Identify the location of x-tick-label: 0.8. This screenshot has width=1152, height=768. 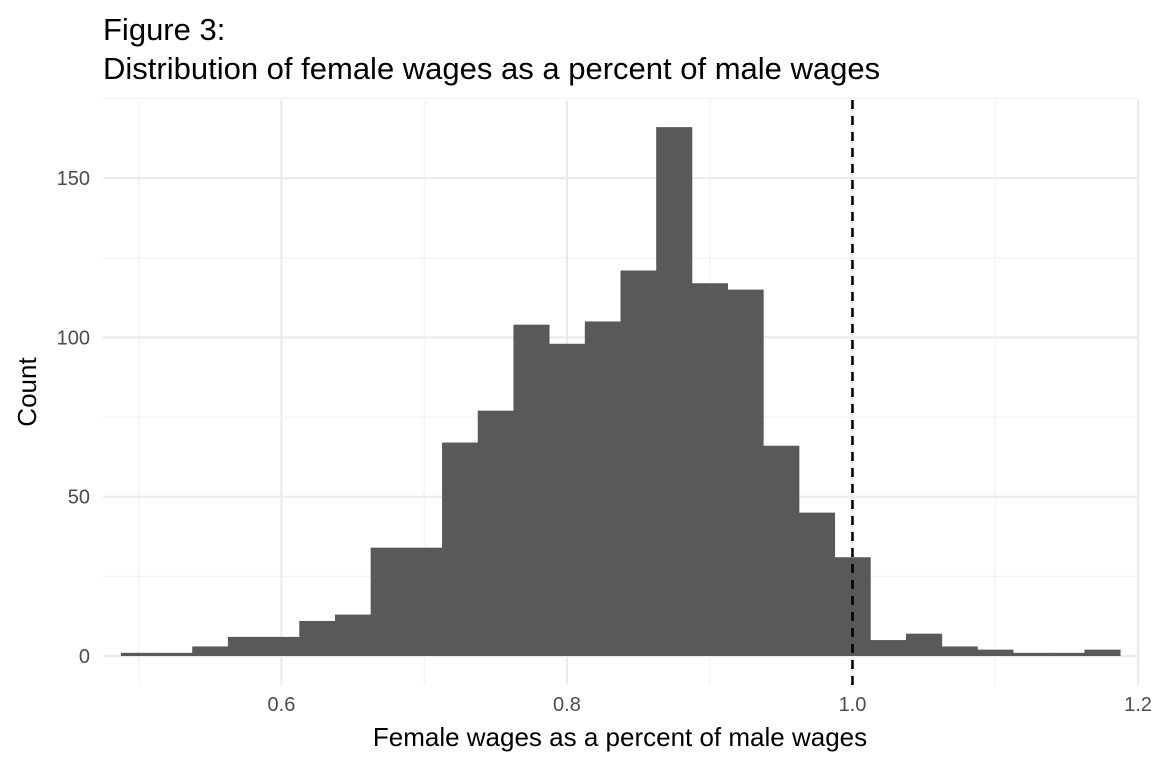
(567, 705).